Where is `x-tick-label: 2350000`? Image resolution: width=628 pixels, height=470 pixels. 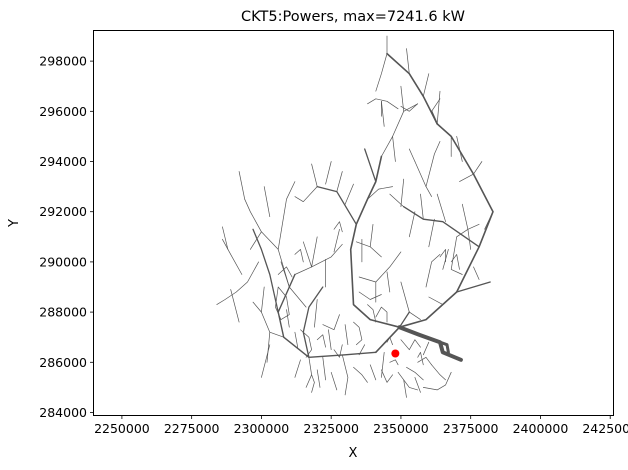
x-tick-label: 2350000 is located at coordinates (401, 428).